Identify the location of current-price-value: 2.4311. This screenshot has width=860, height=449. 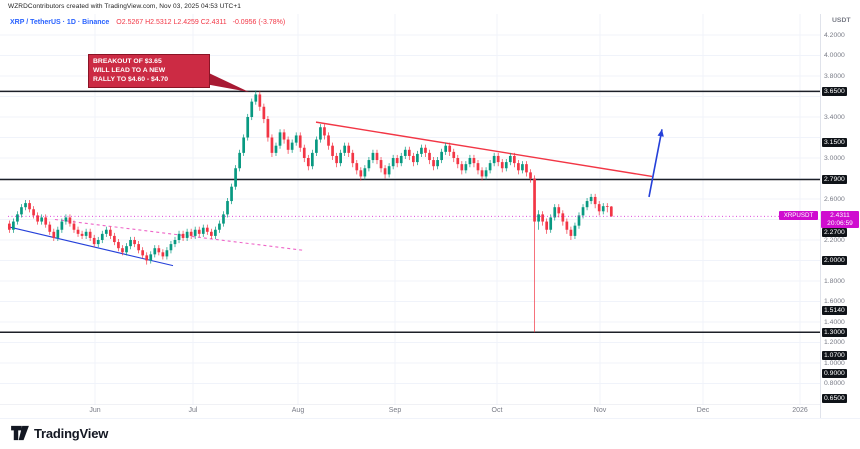
(840, 216).